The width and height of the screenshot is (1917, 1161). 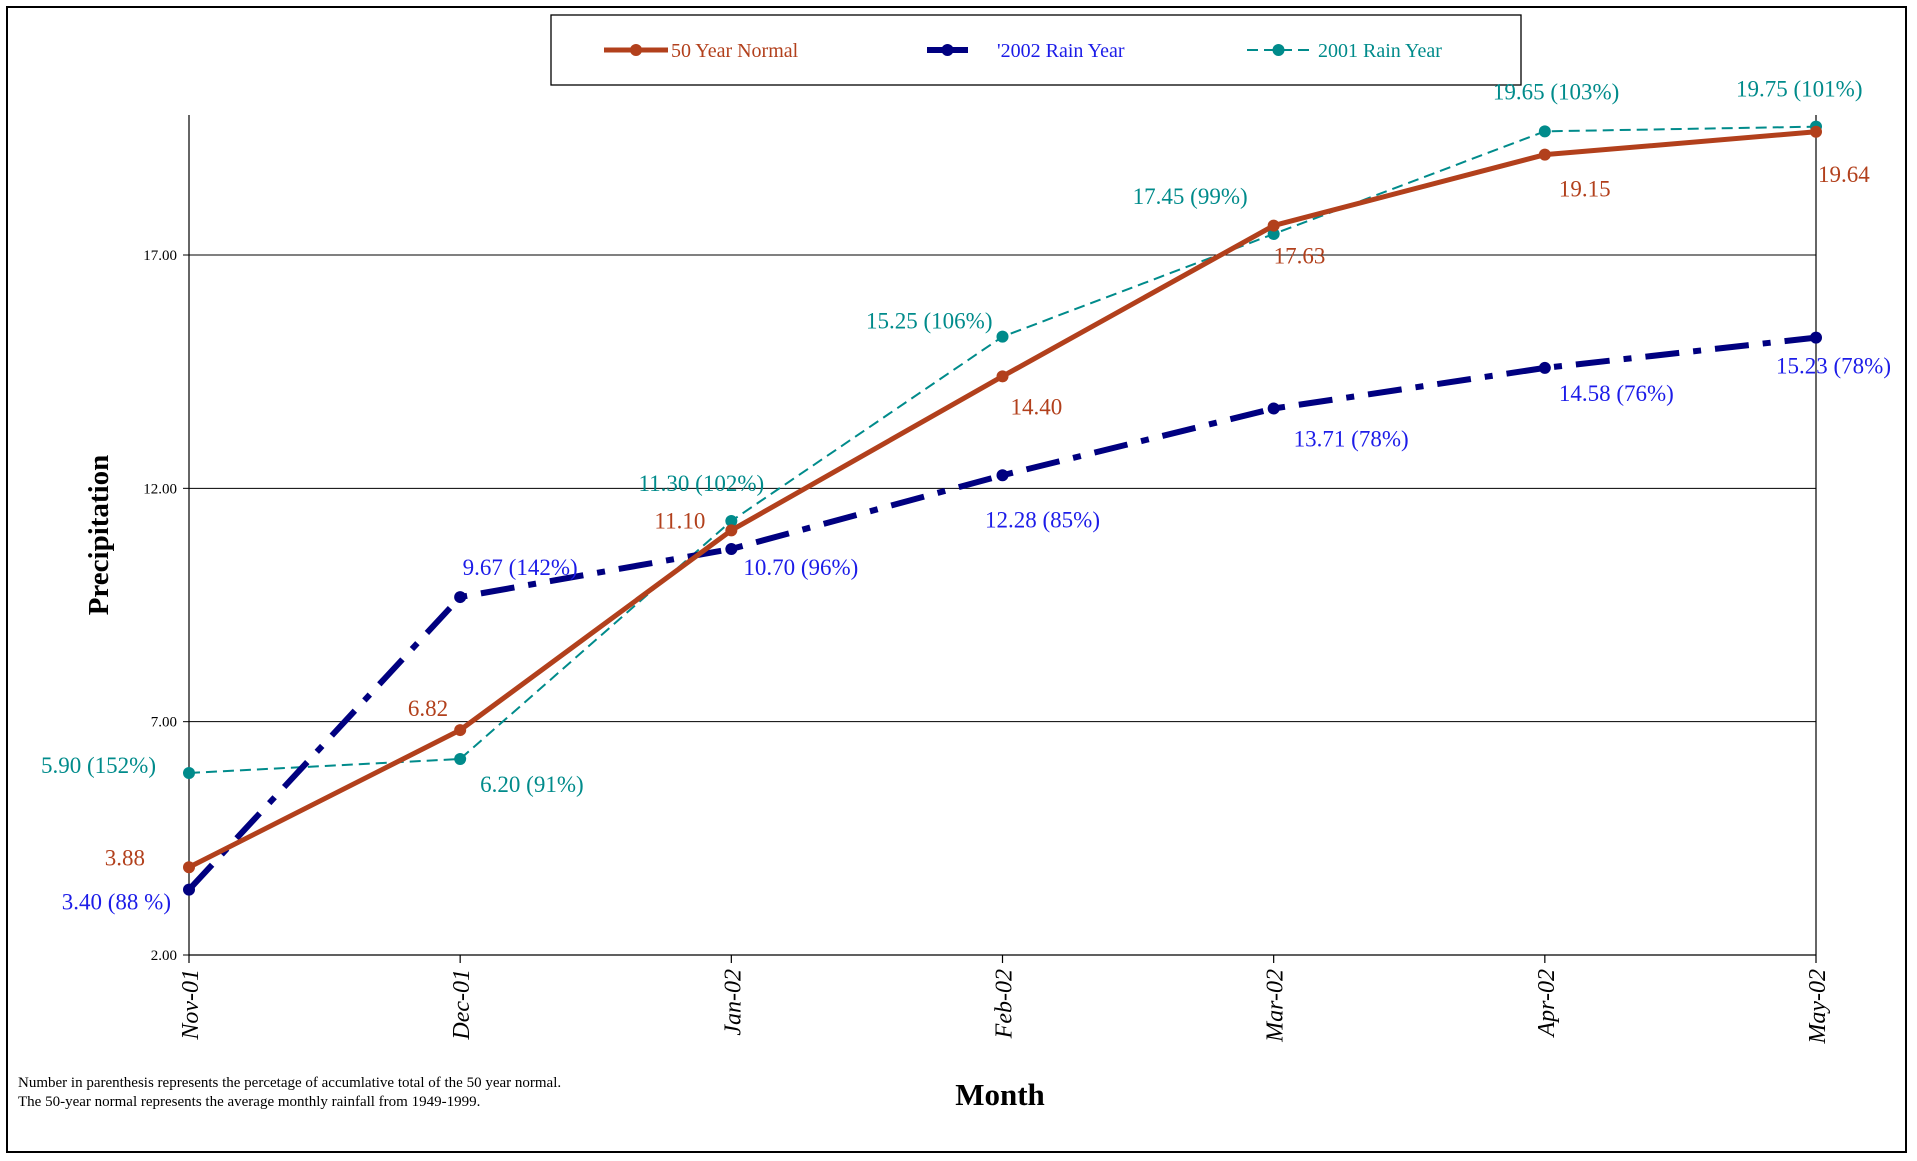 I want to click on data-label: 15.23 (78%), so click(x=1833, y=366).